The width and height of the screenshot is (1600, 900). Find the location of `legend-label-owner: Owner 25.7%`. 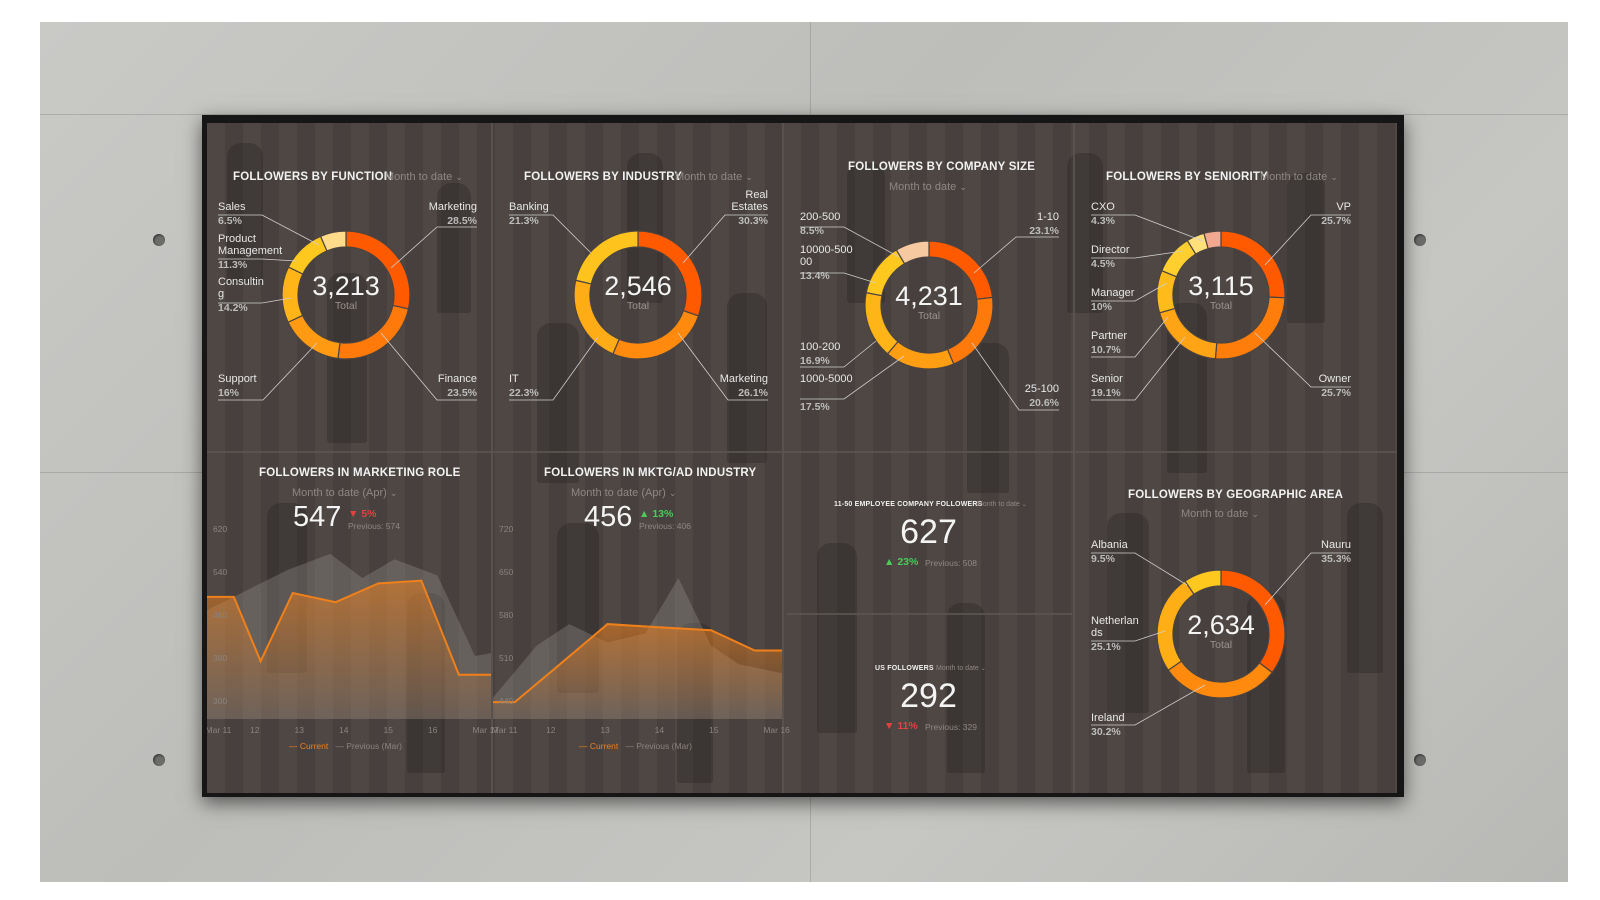

legend-label-owner: Owner 25.7% is located at coordinates (1334, 386).